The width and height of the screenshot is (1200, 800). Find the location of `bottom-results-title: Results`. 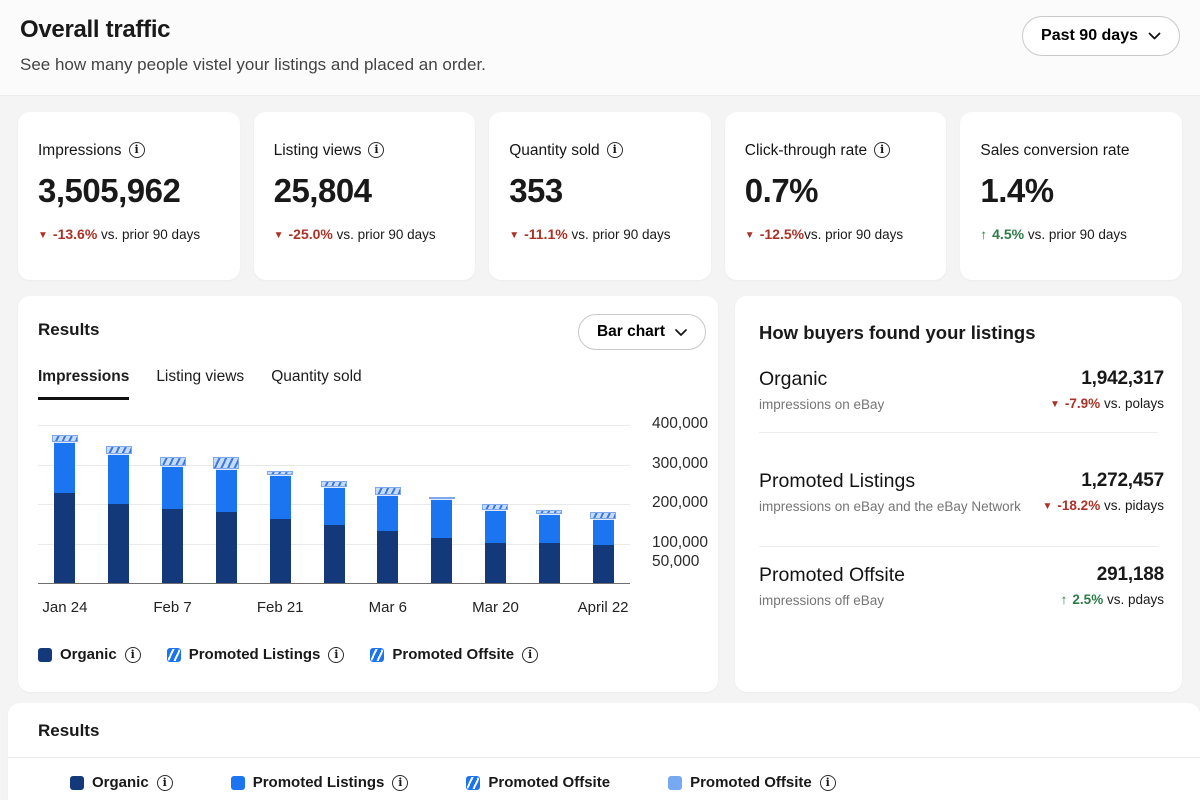

bottom-results-title: Results is located at coordinates (69, 730).